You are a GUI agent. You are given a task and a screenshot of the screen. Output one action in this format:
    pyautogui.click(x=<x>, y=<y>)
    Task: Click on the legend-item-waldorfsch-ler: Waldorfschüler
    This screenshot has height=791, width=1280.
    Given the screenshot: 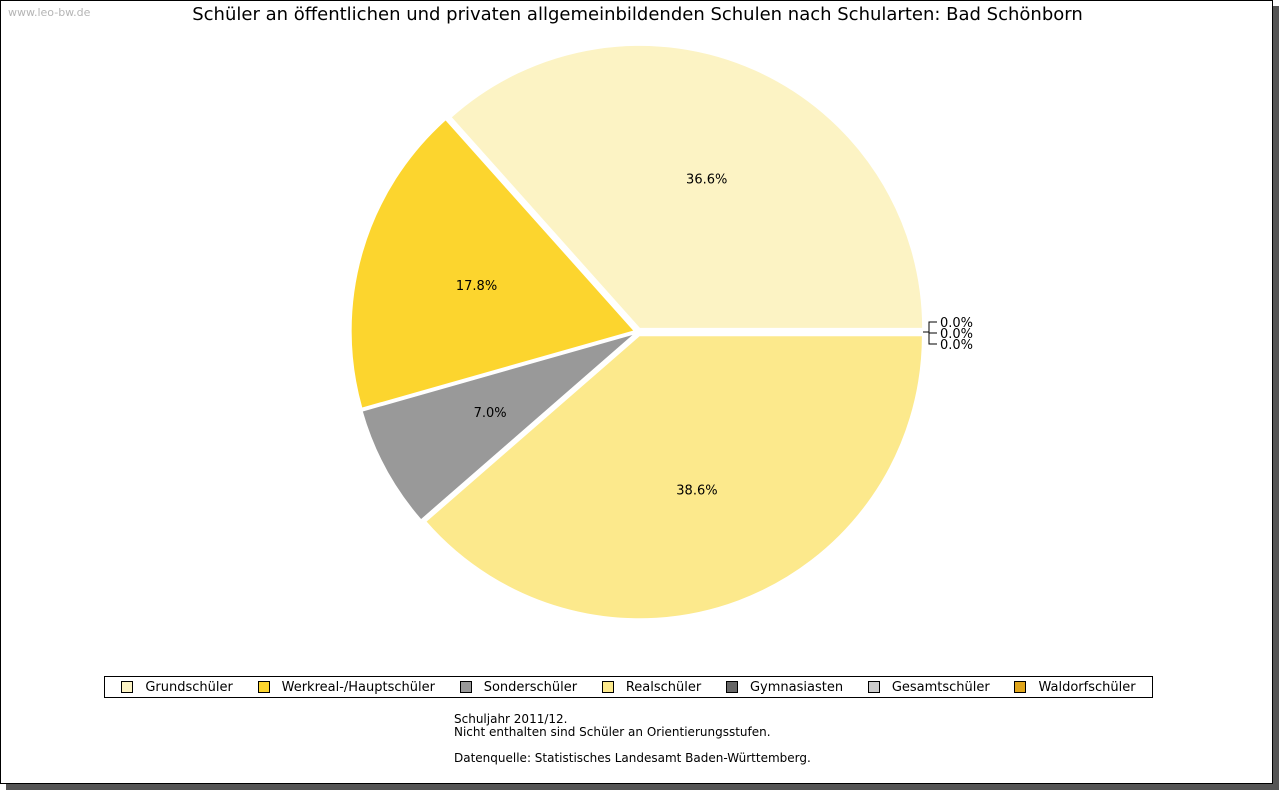 What is the action you would take?
    pyautogui.click(x=1075, y=687)
    